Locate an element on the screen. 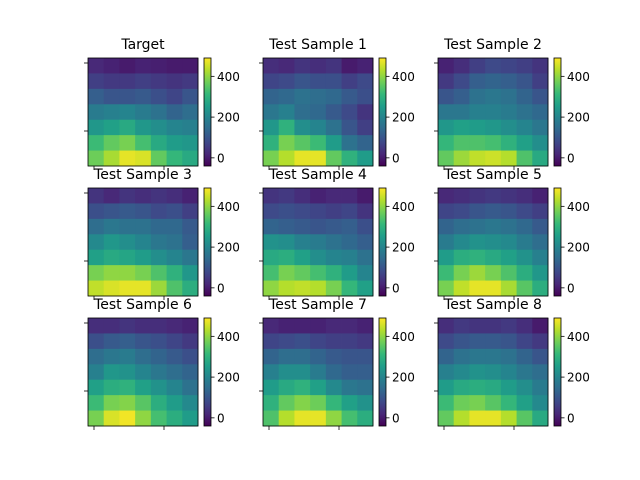 Image resolution: width=640 pixels, height=480 pixels. heatmap-panel: 0 200 400 Target is located at coordinates (162, 103).